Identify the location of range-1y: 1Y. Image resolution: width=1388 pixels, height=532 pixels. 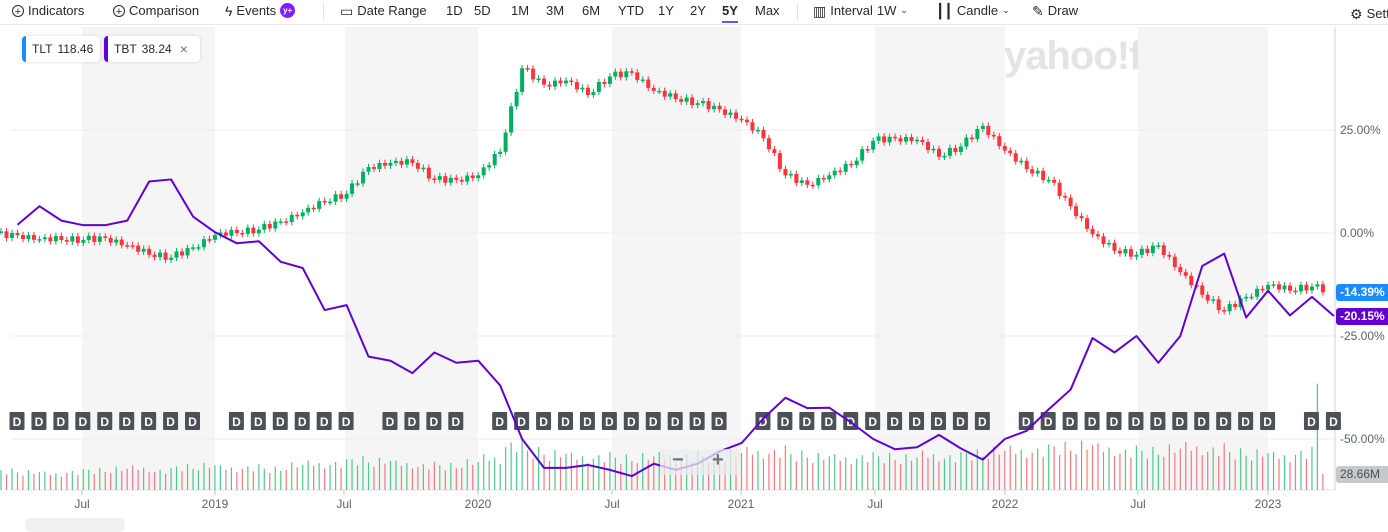
(666, 10).